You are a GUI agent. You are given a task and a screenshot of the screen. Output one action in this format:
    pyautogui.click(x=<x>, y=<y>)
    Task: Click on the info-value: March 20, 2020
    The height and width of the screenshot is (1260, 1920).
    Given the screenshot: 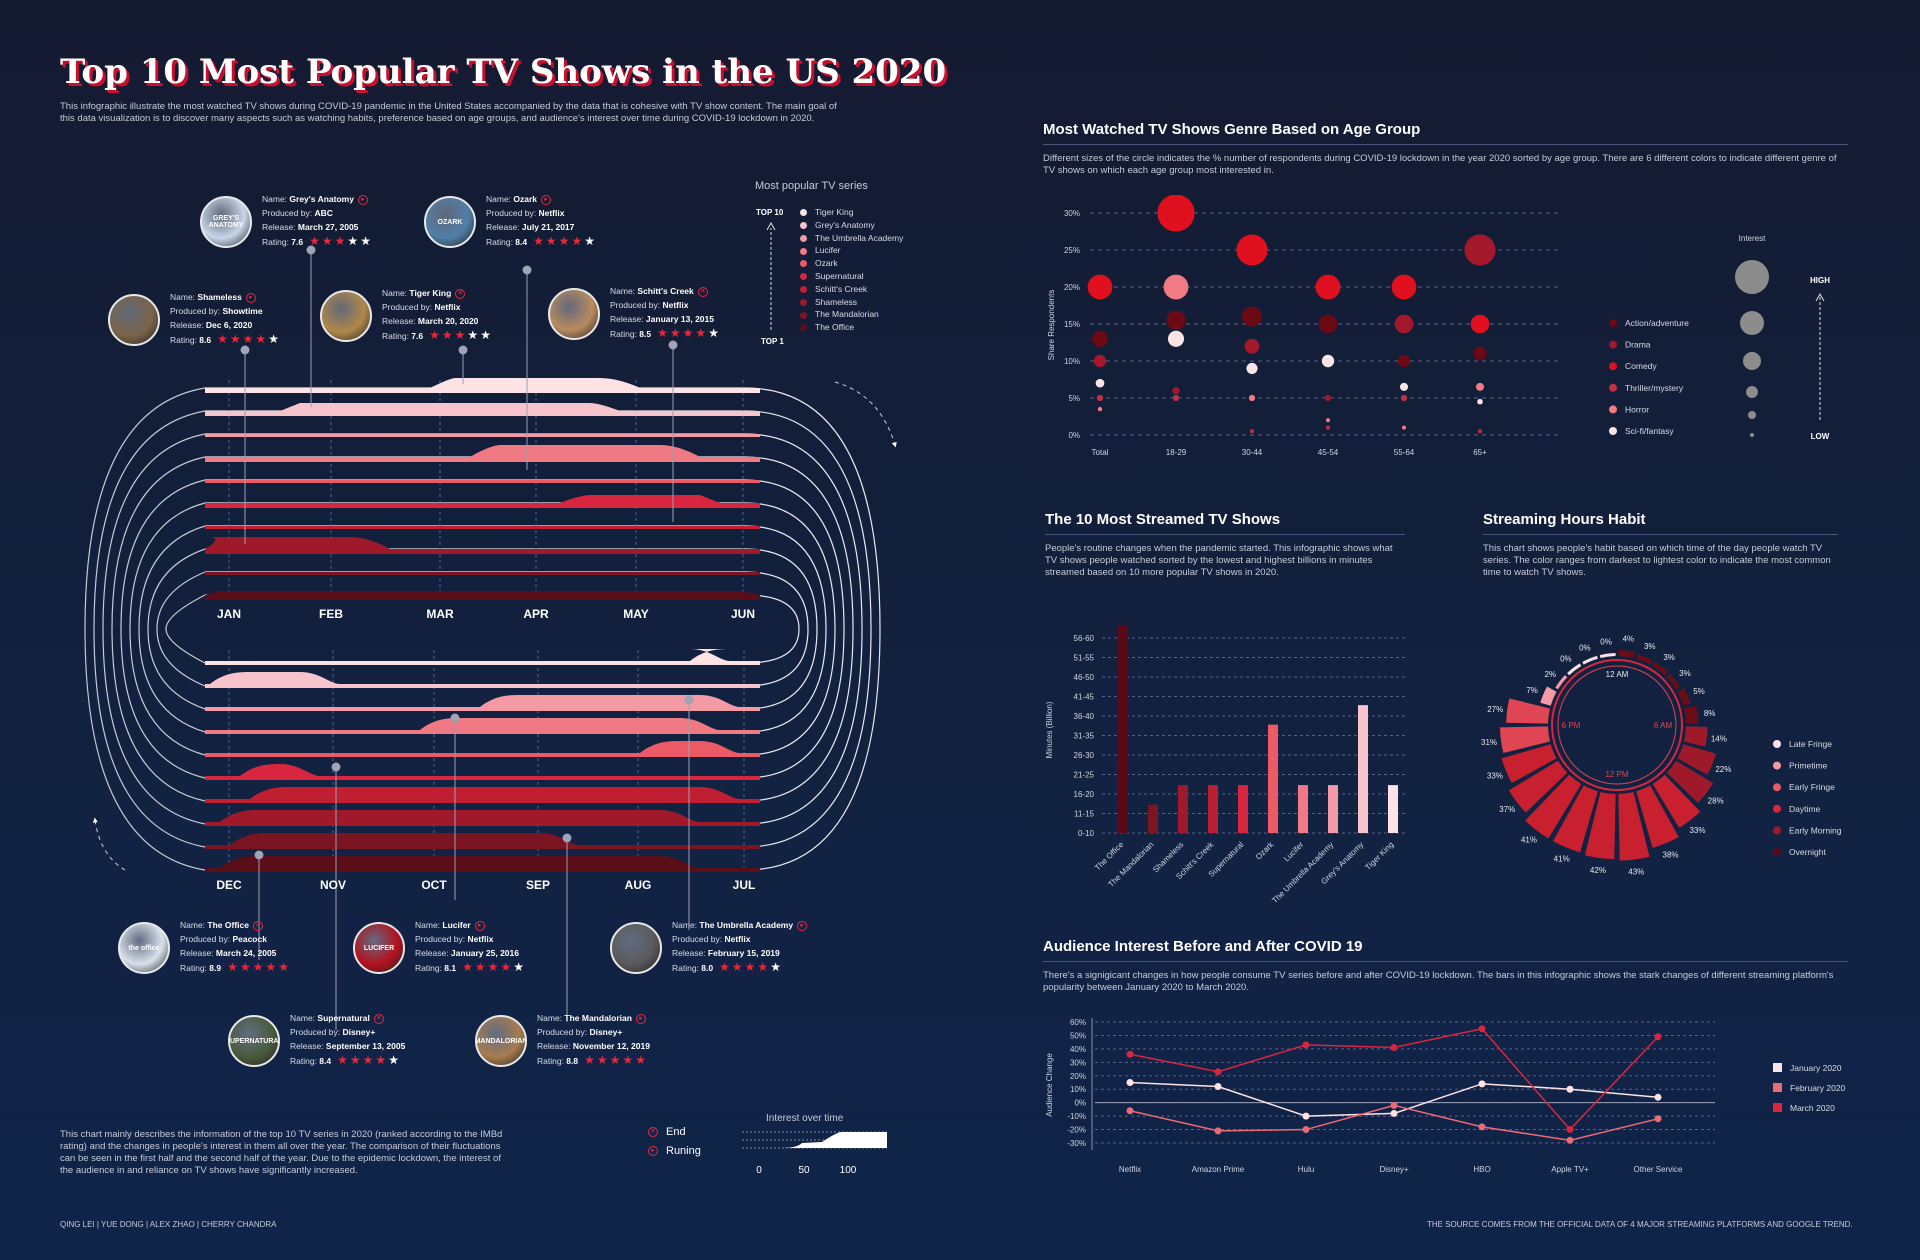 What is the action you would take?
    pyautogui.click(x=448, y=321)
    